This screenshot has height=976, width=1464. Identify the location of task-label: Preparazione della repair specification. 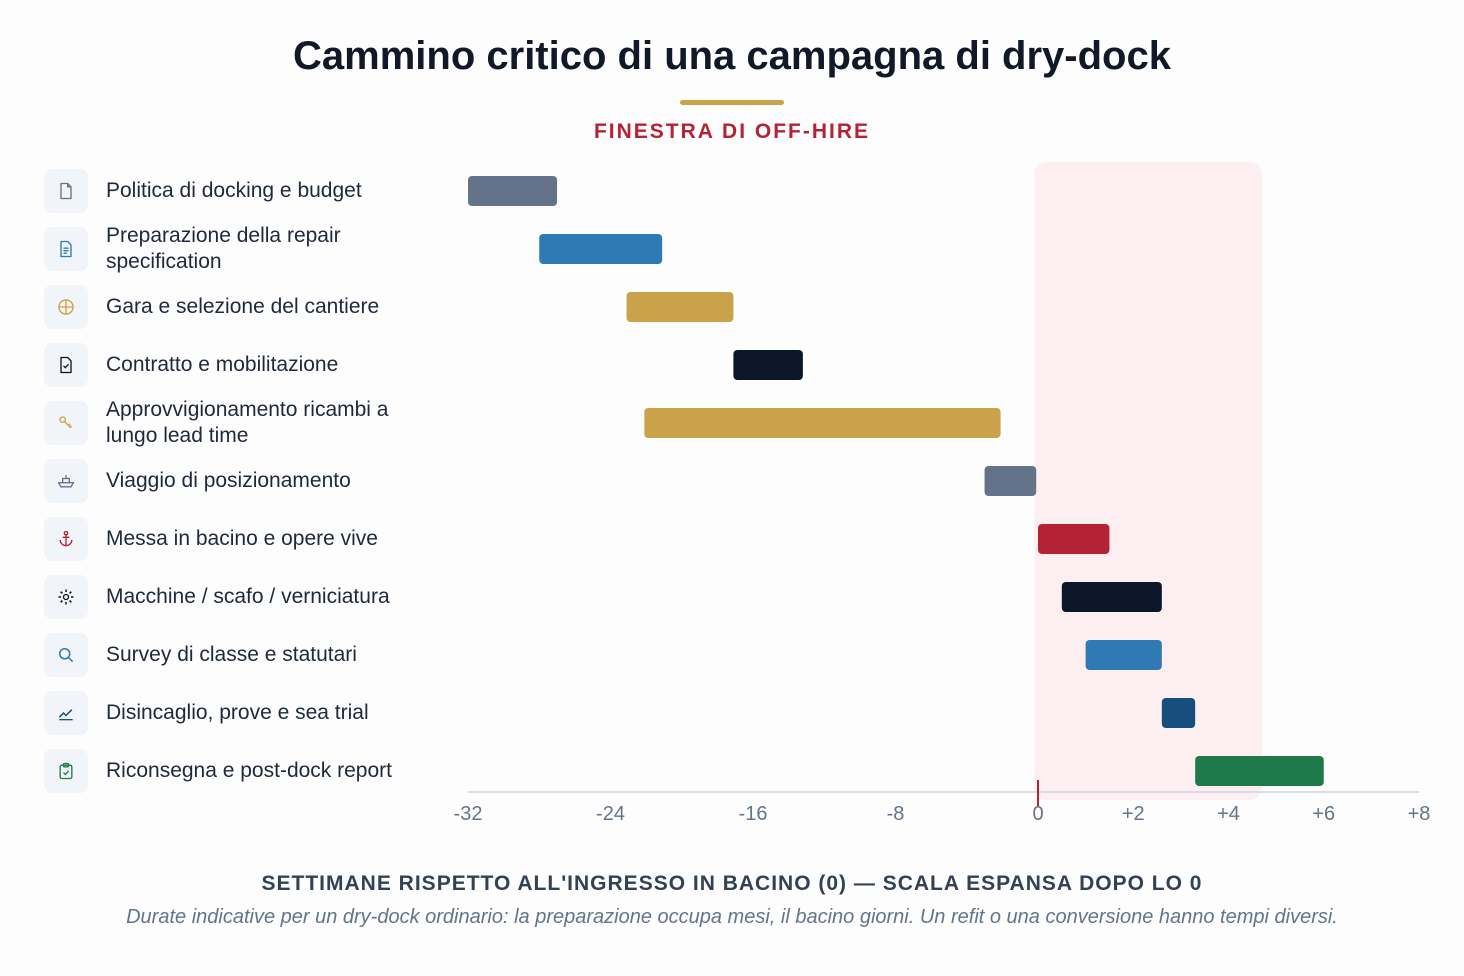
(223, 248).